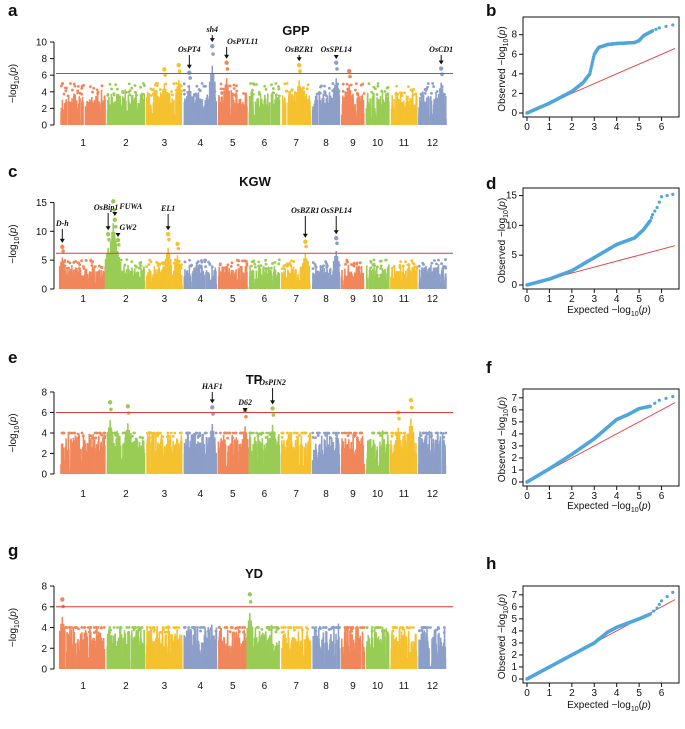 The image size is (685, 729). Describe the element at coordinates (353, 143) in the screenshot. I see `chromosome-label: 9` at that location.